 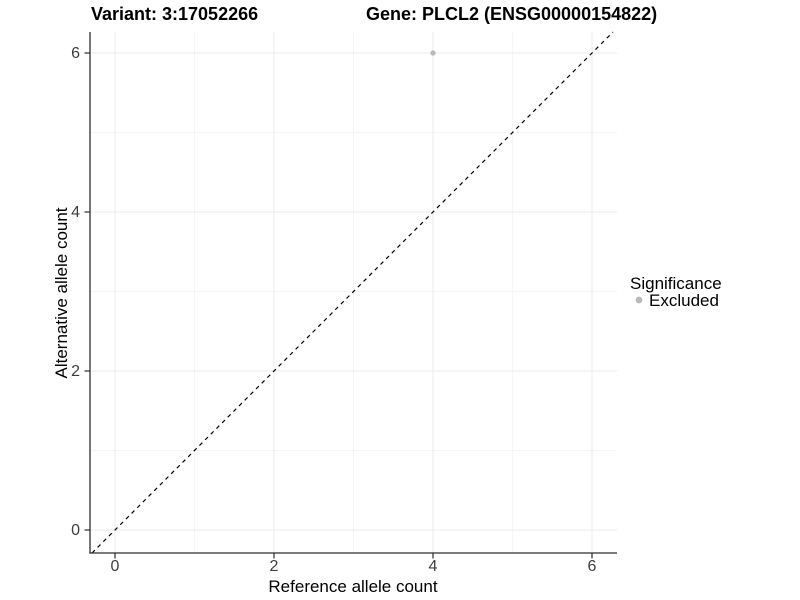 What do you see at coordinates (75, 212) in the screenshot?
I see `y-tick-label-4: 4` at bounding box center [75, 212].